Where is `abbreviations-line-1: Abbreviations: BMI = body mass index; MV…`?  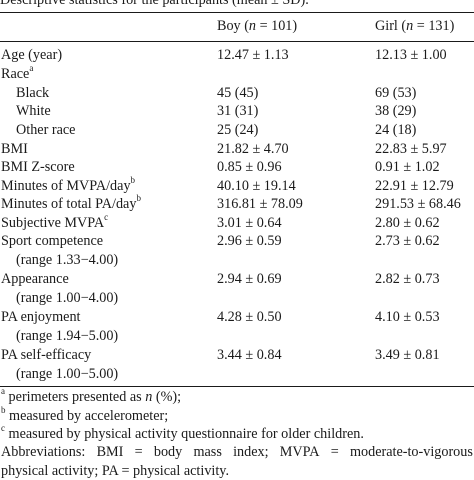 abbreviations-line-1: Abbreviations: BMI = body mass index; MV… is located at coordinates (237, 452).